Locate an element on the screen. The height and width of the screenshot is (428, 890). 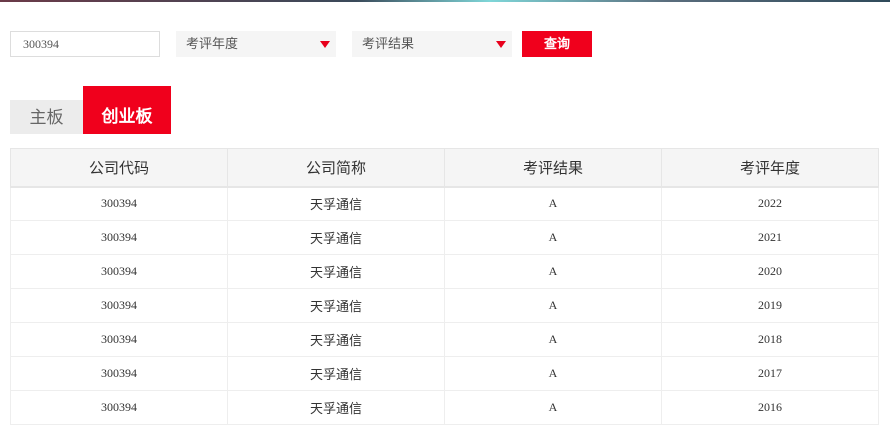
query-button: 查询 is located at coordinates (557, 44).